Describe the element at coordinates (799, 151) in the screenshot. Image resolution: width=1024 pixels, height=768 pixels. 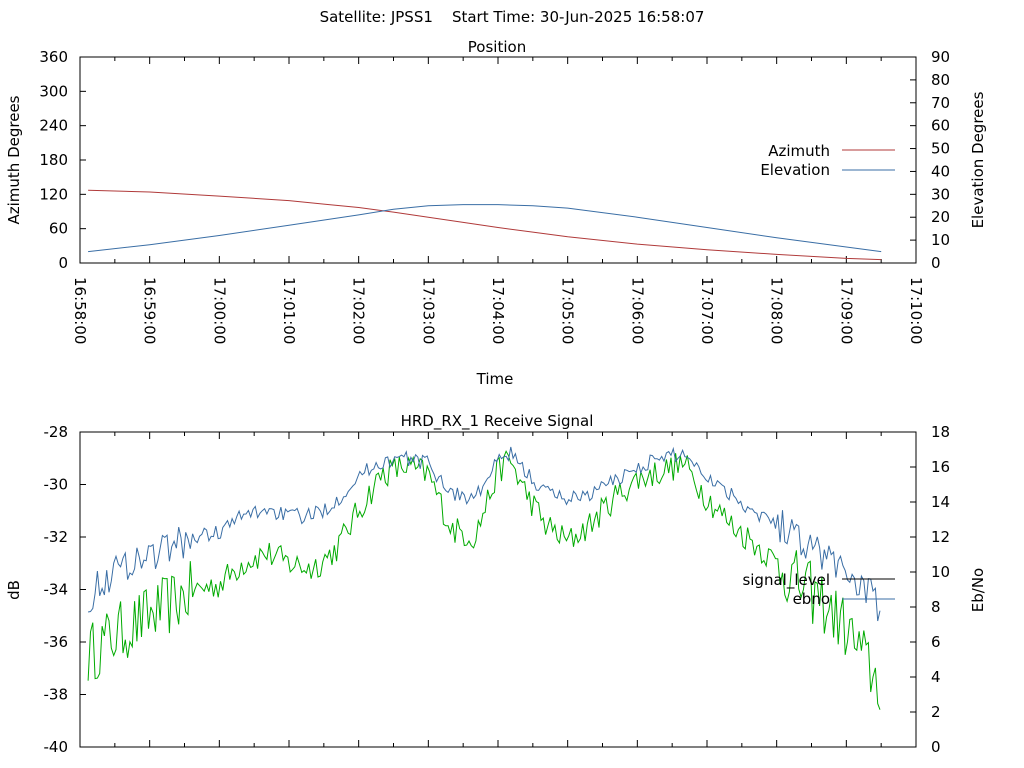
I see `legend-label-azimuth: Azimuth` at that location.